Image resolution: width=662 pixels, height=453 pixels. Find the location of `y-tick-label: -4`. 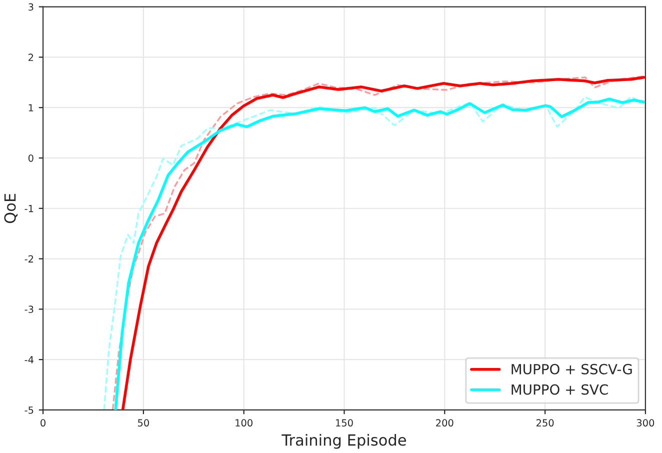

y-tick-label: -4 is located at coordinates (29, 360).